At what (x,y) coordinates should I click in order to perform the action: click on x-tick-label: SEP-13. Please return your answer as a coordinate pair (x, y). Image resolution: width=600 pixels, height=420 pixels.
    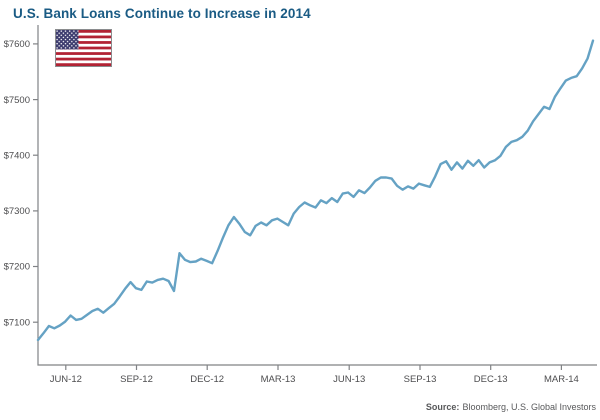
    Looking at the image, I should click on (420, 379).